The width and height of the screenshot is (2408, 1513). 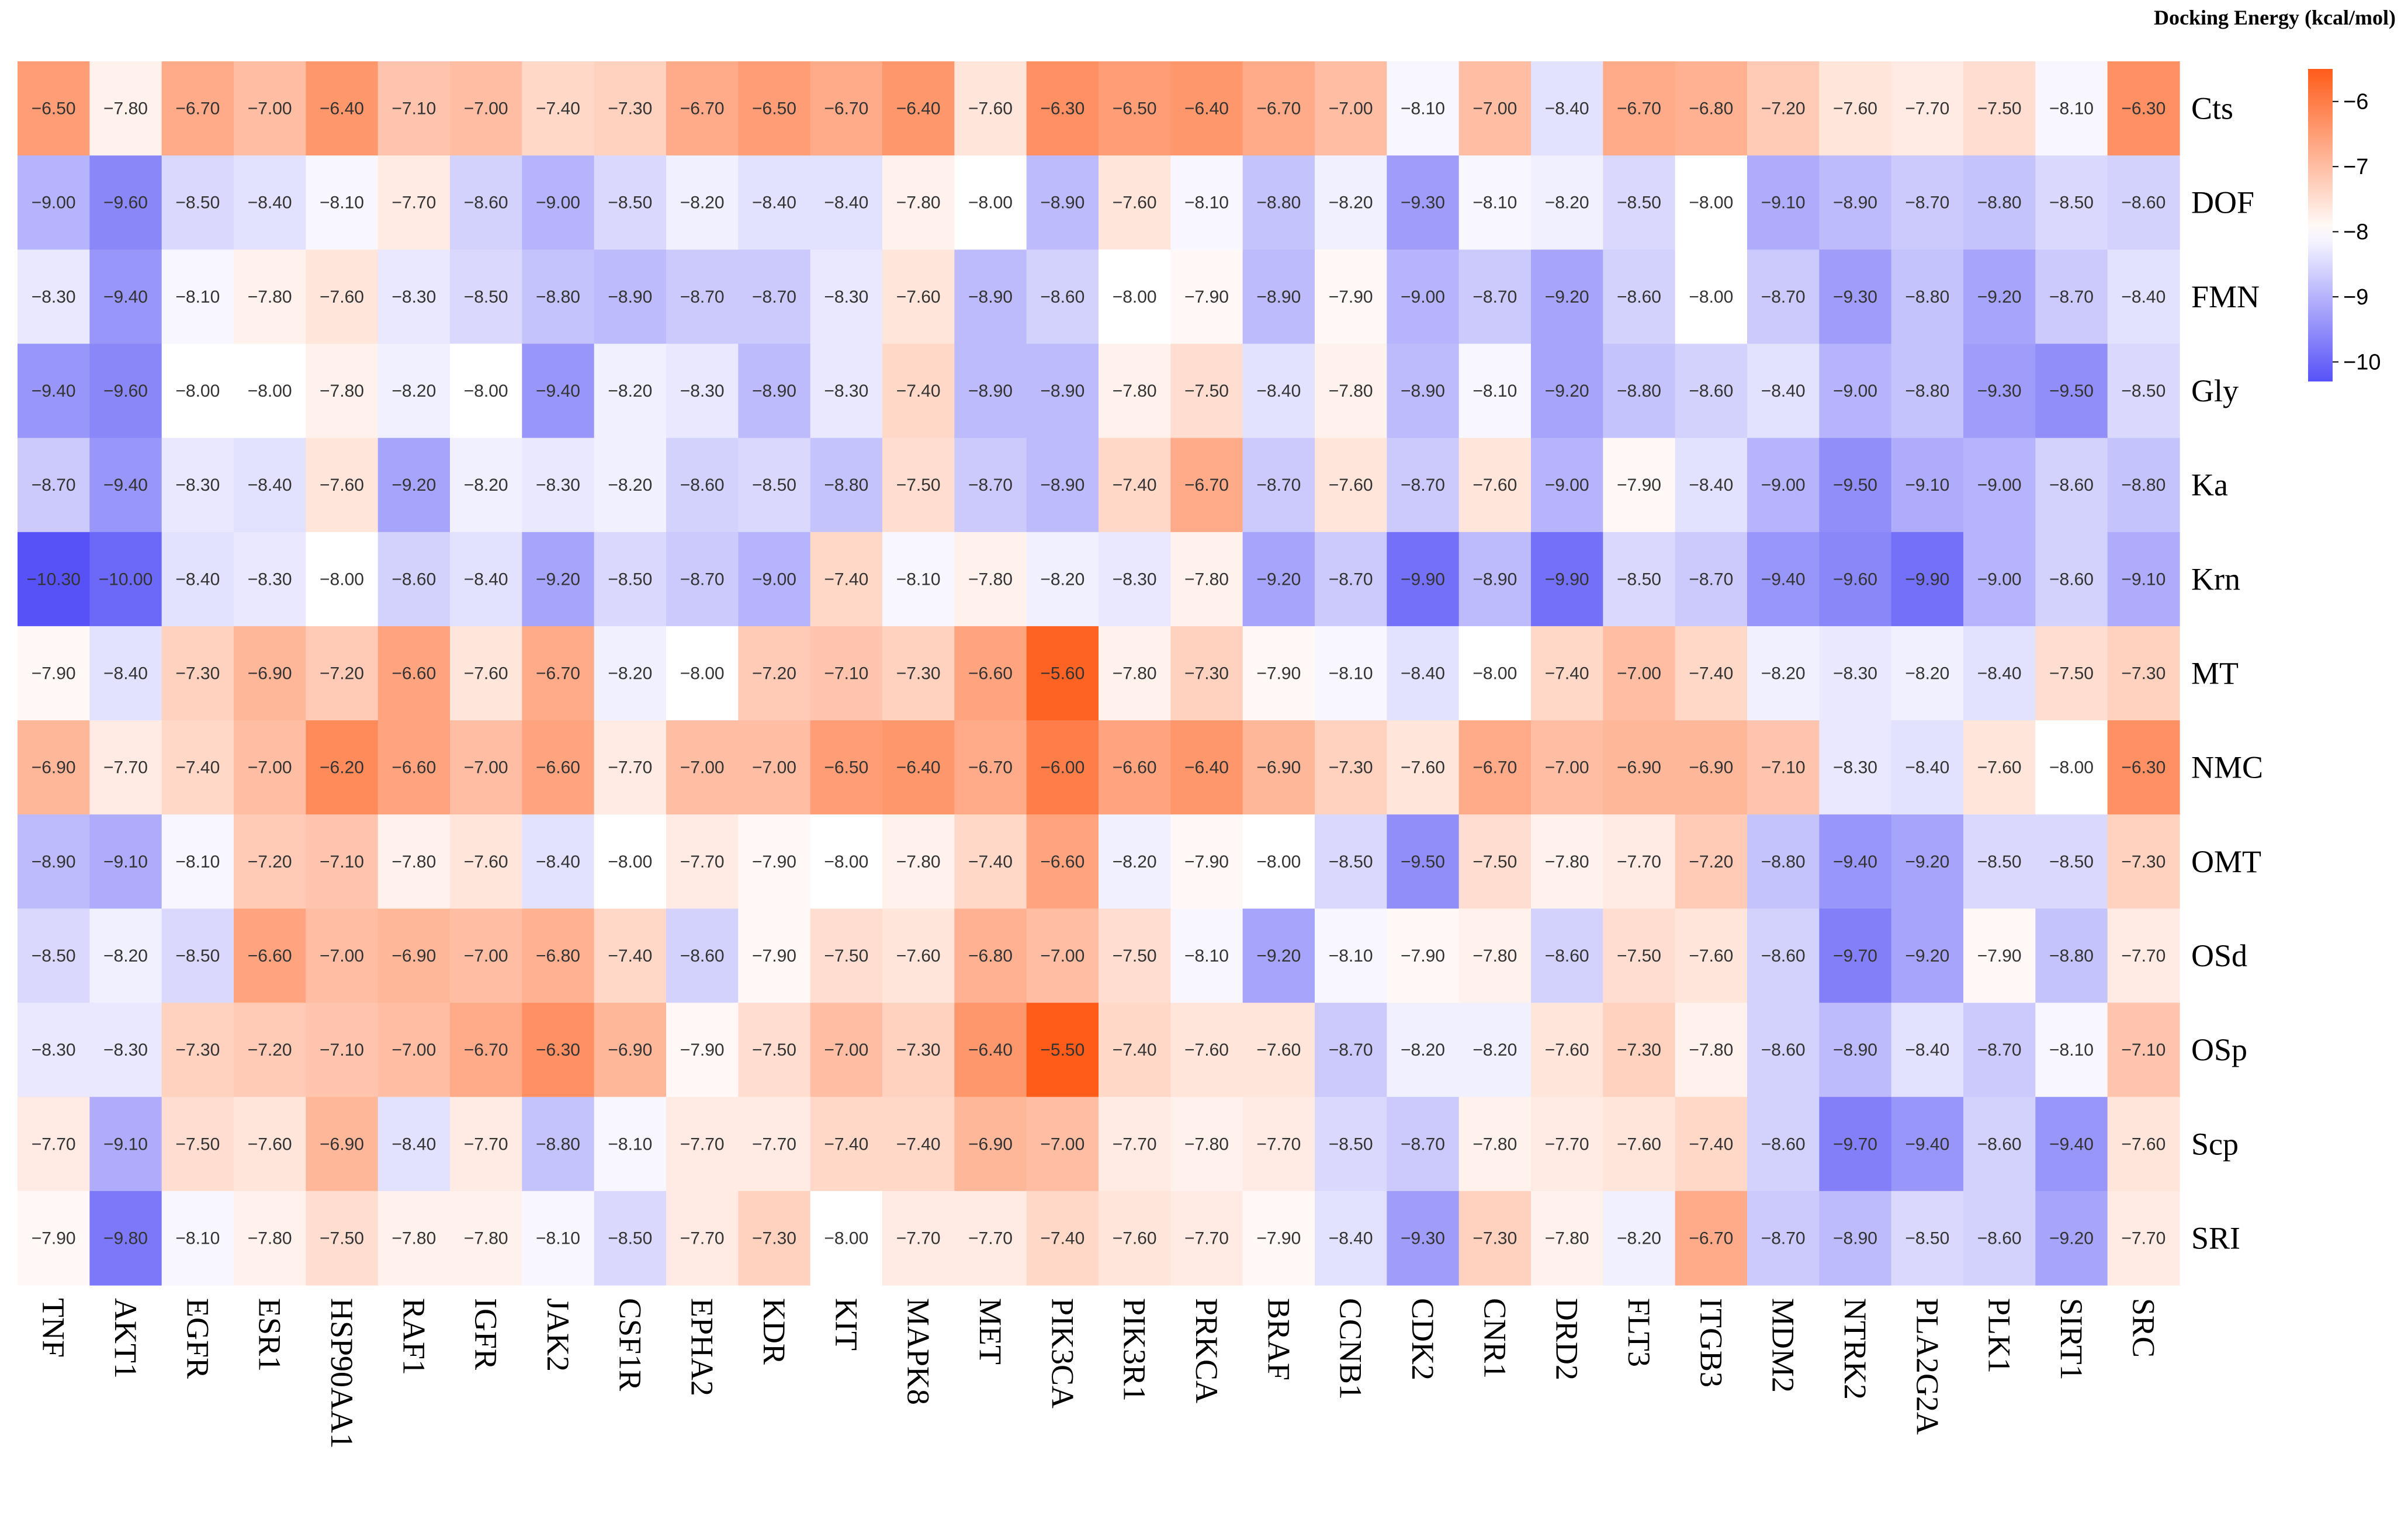 I want to click on cell-value-label: −8.30, so click(x=54, y=297).